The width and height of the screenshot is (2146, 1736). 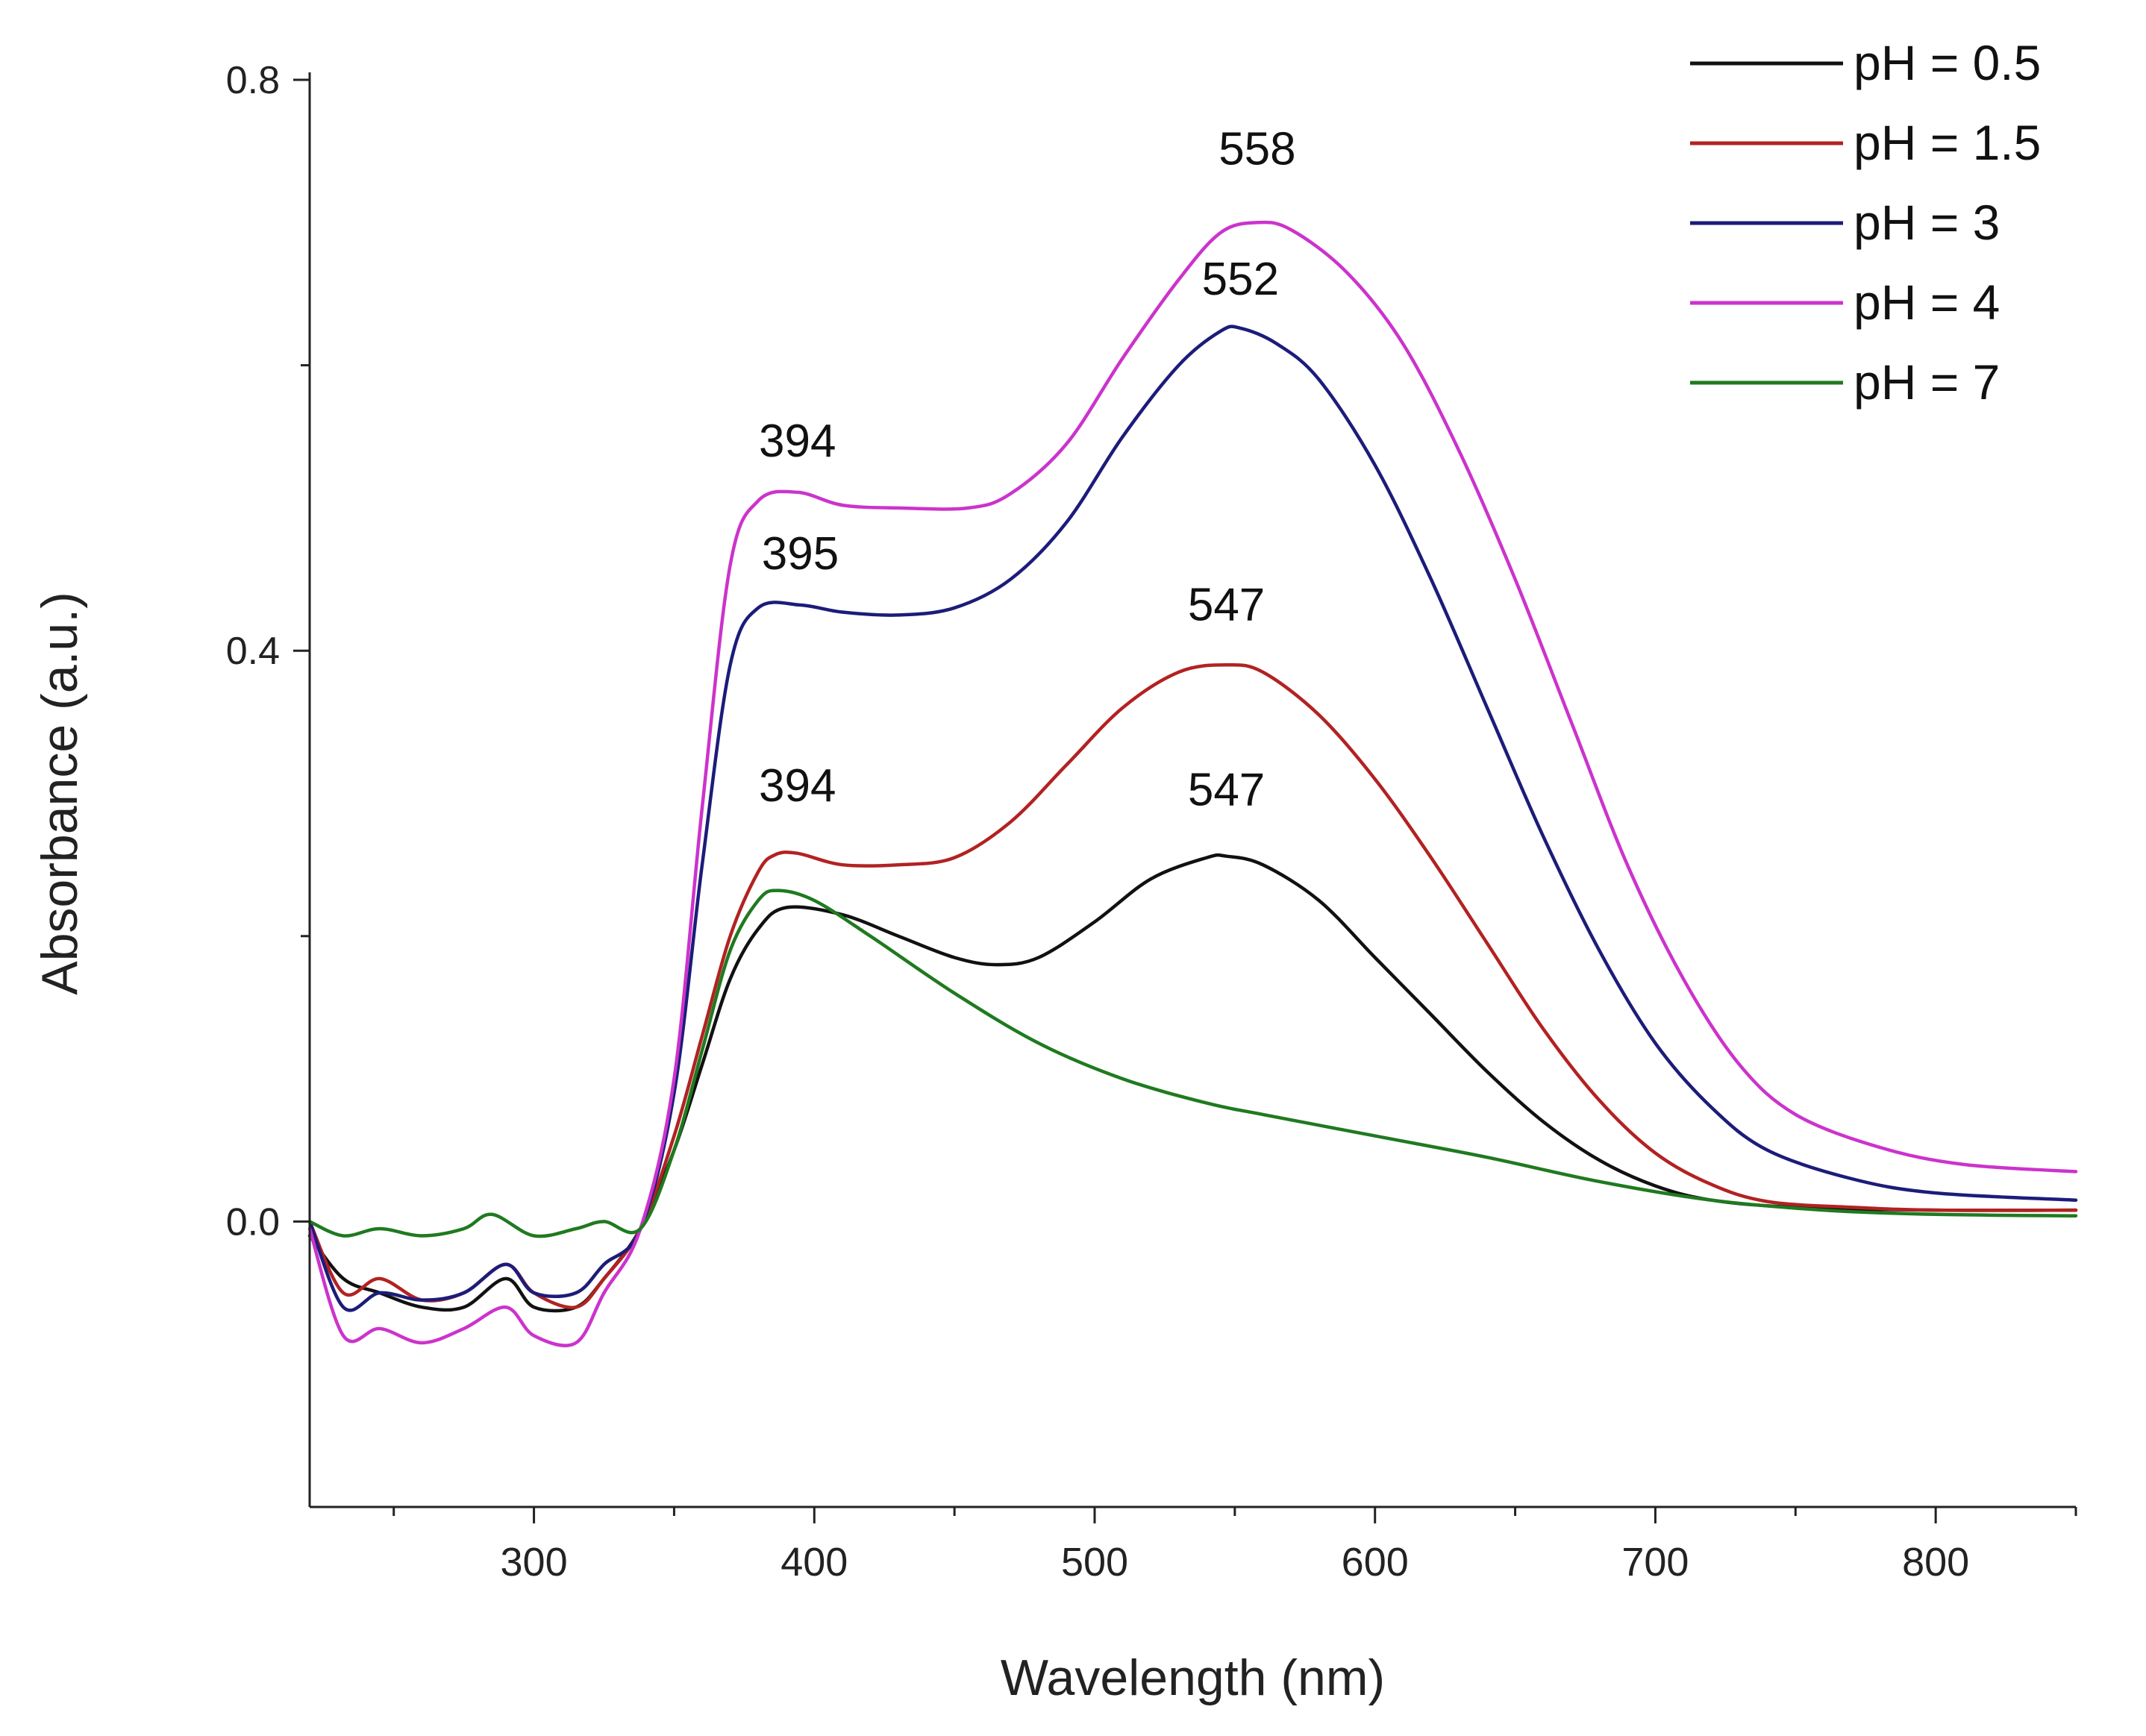 I want to click on peak-label: 558, so click(x=1257, y=149).